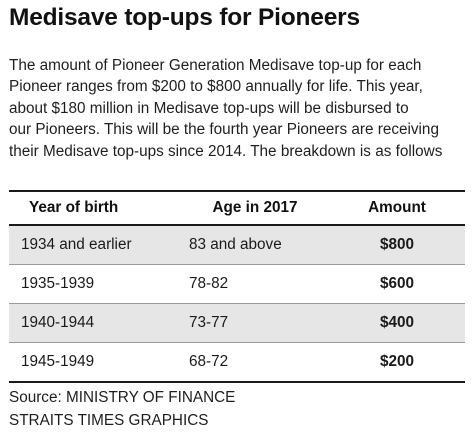 This screenshot has width=474, height=445. I want to click on table-header-row: Year of birth Age in 2017 Amount, so click(237, 208).